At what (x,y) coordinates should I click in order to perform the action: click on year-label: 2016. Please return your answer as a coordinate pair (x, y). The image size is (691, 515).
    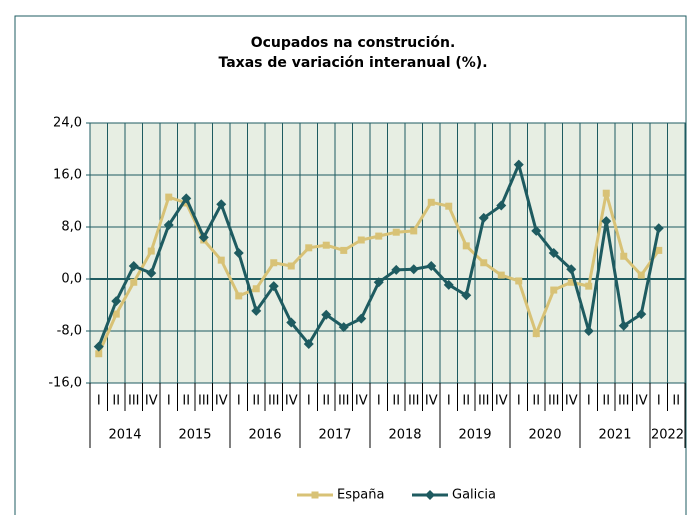
    Looking at the image, I should click on (264, 435).